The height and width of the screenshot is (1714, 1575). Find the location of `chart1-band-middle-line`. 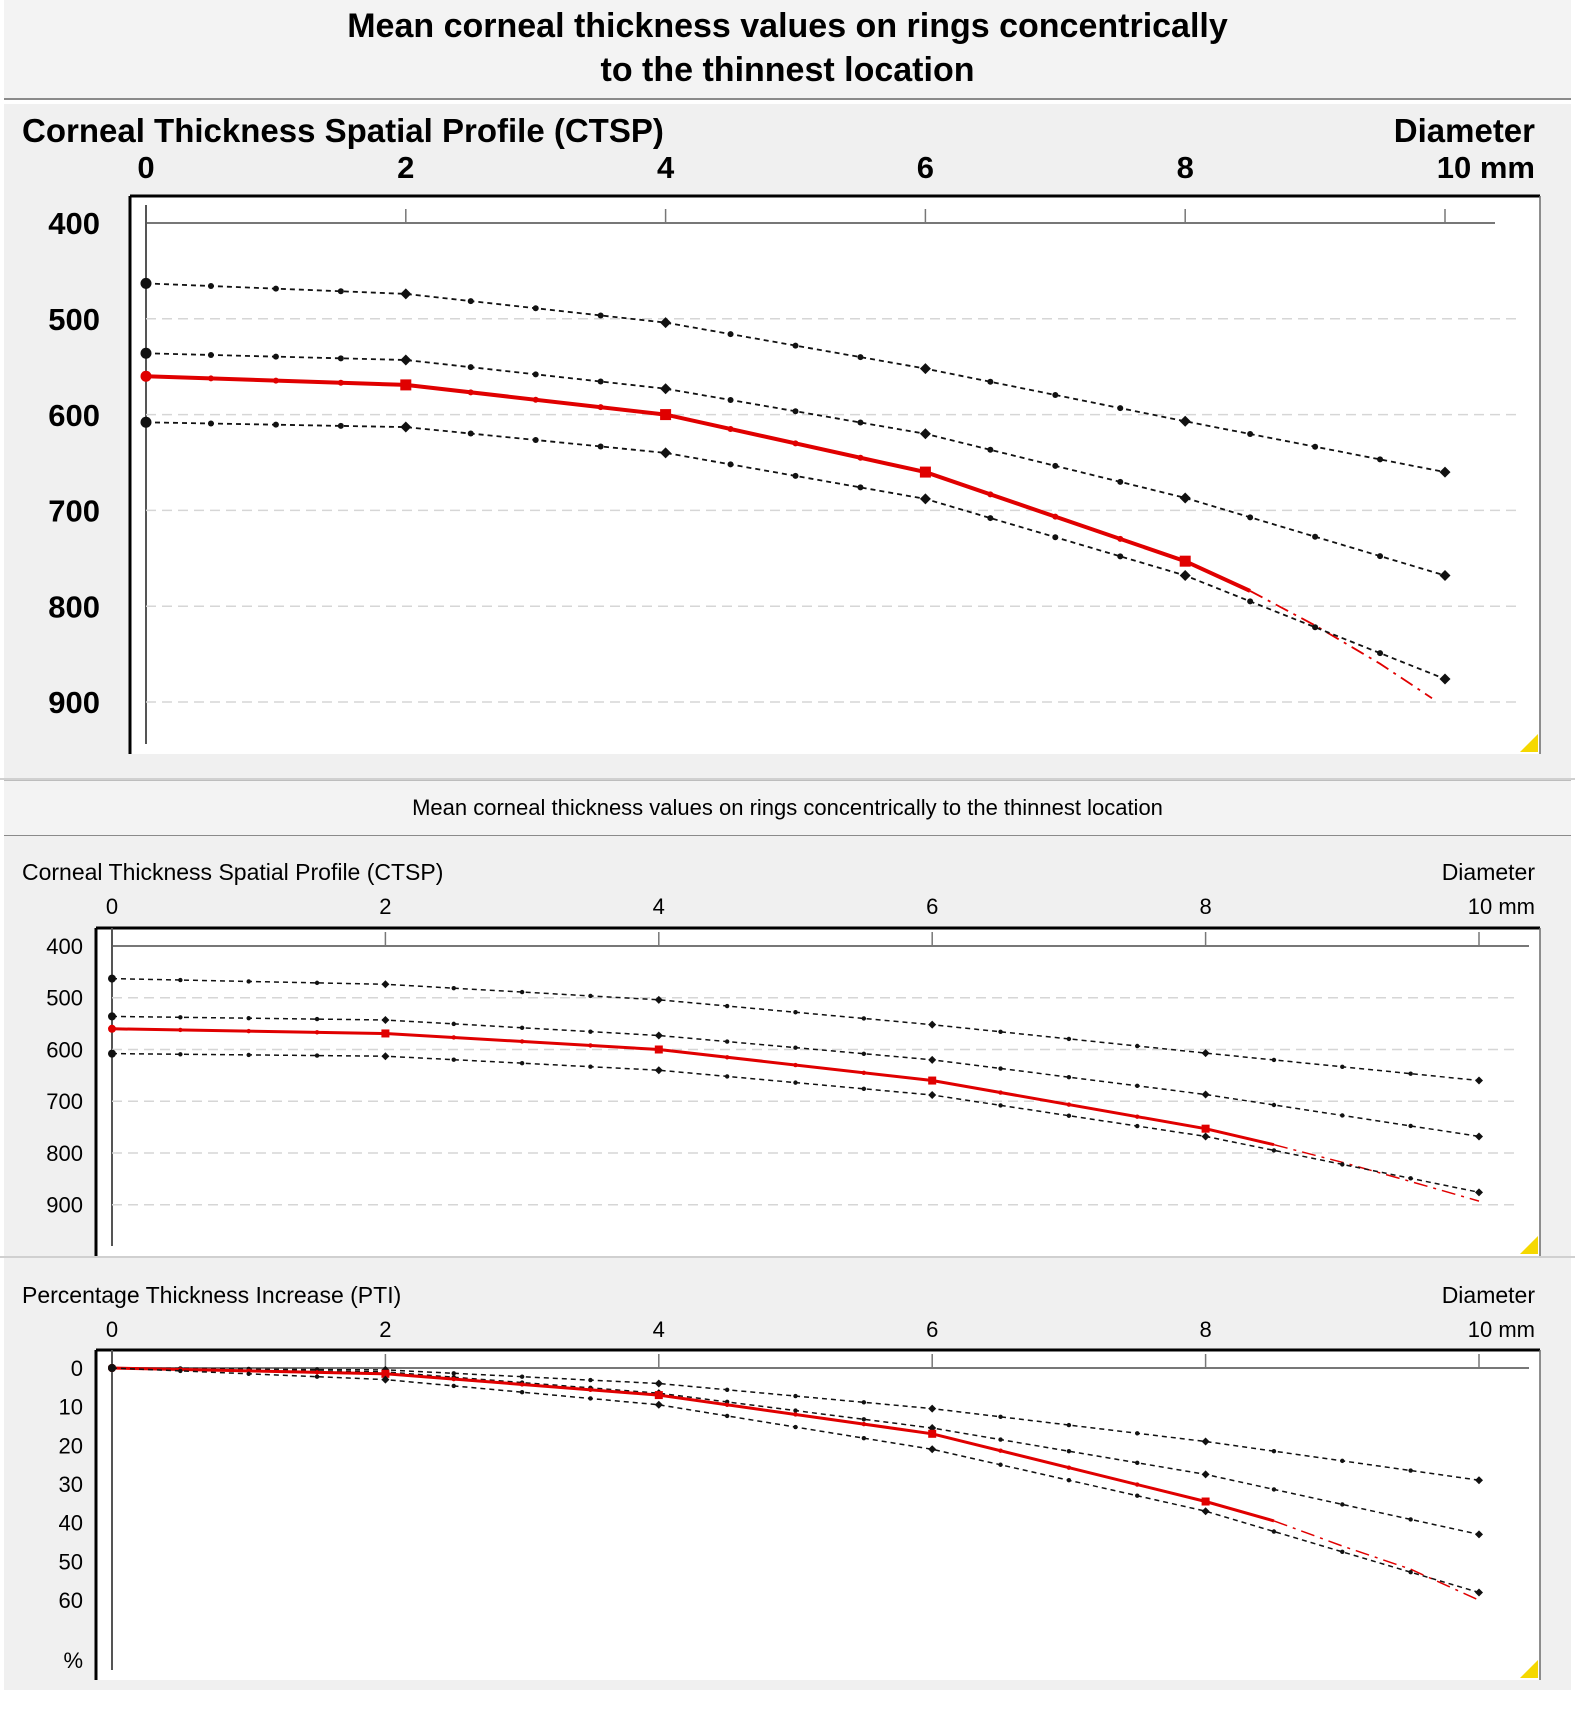

chart1-band-middle-line is located at coordinates (795, 464).